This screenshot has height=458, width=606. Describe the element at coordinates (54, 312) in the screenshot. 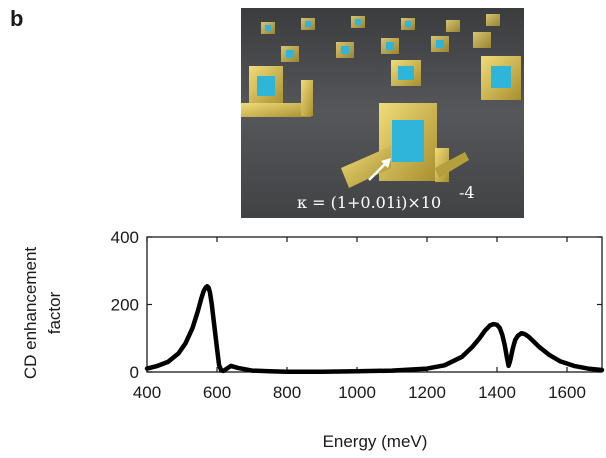

I see `y-axis-title-line-2: factor` at that location.